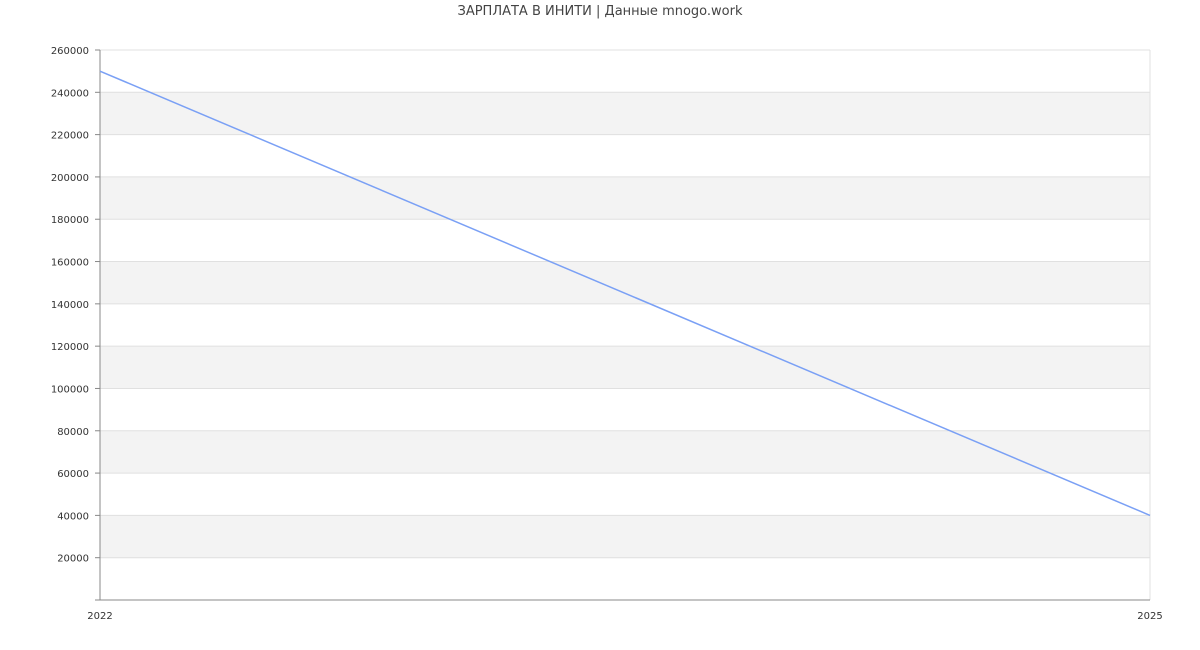 The width and height of the screenshot is (1200, 650). Describe the element at coordinates (73, 559) in the screenshot. I see `y-tick-label: 20000` at that location.